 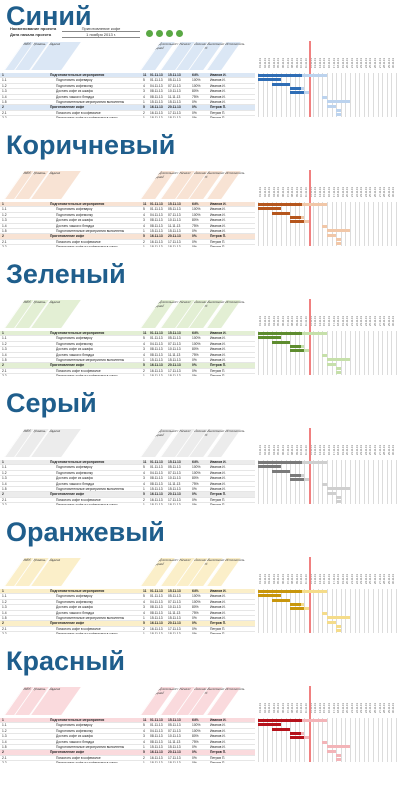 What do you see at coordinates (101, 35) in the screenshot?
I see `project-date-value: 1 ноября 2013 г.` at bounding box center [101, 35].